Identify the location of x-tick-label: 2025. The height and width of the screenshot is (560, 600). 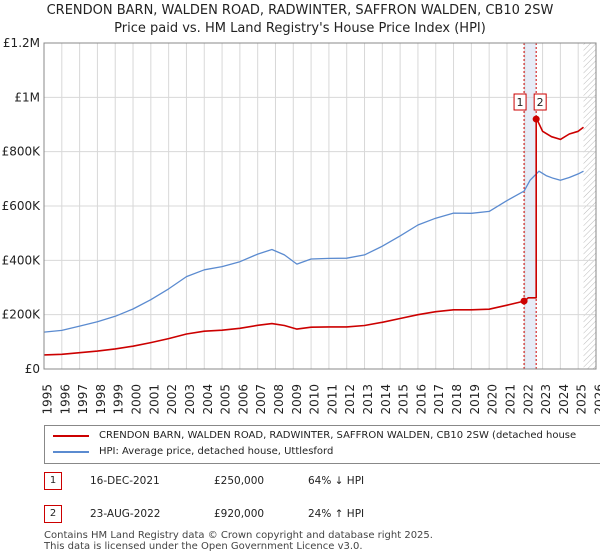
(582, 399).